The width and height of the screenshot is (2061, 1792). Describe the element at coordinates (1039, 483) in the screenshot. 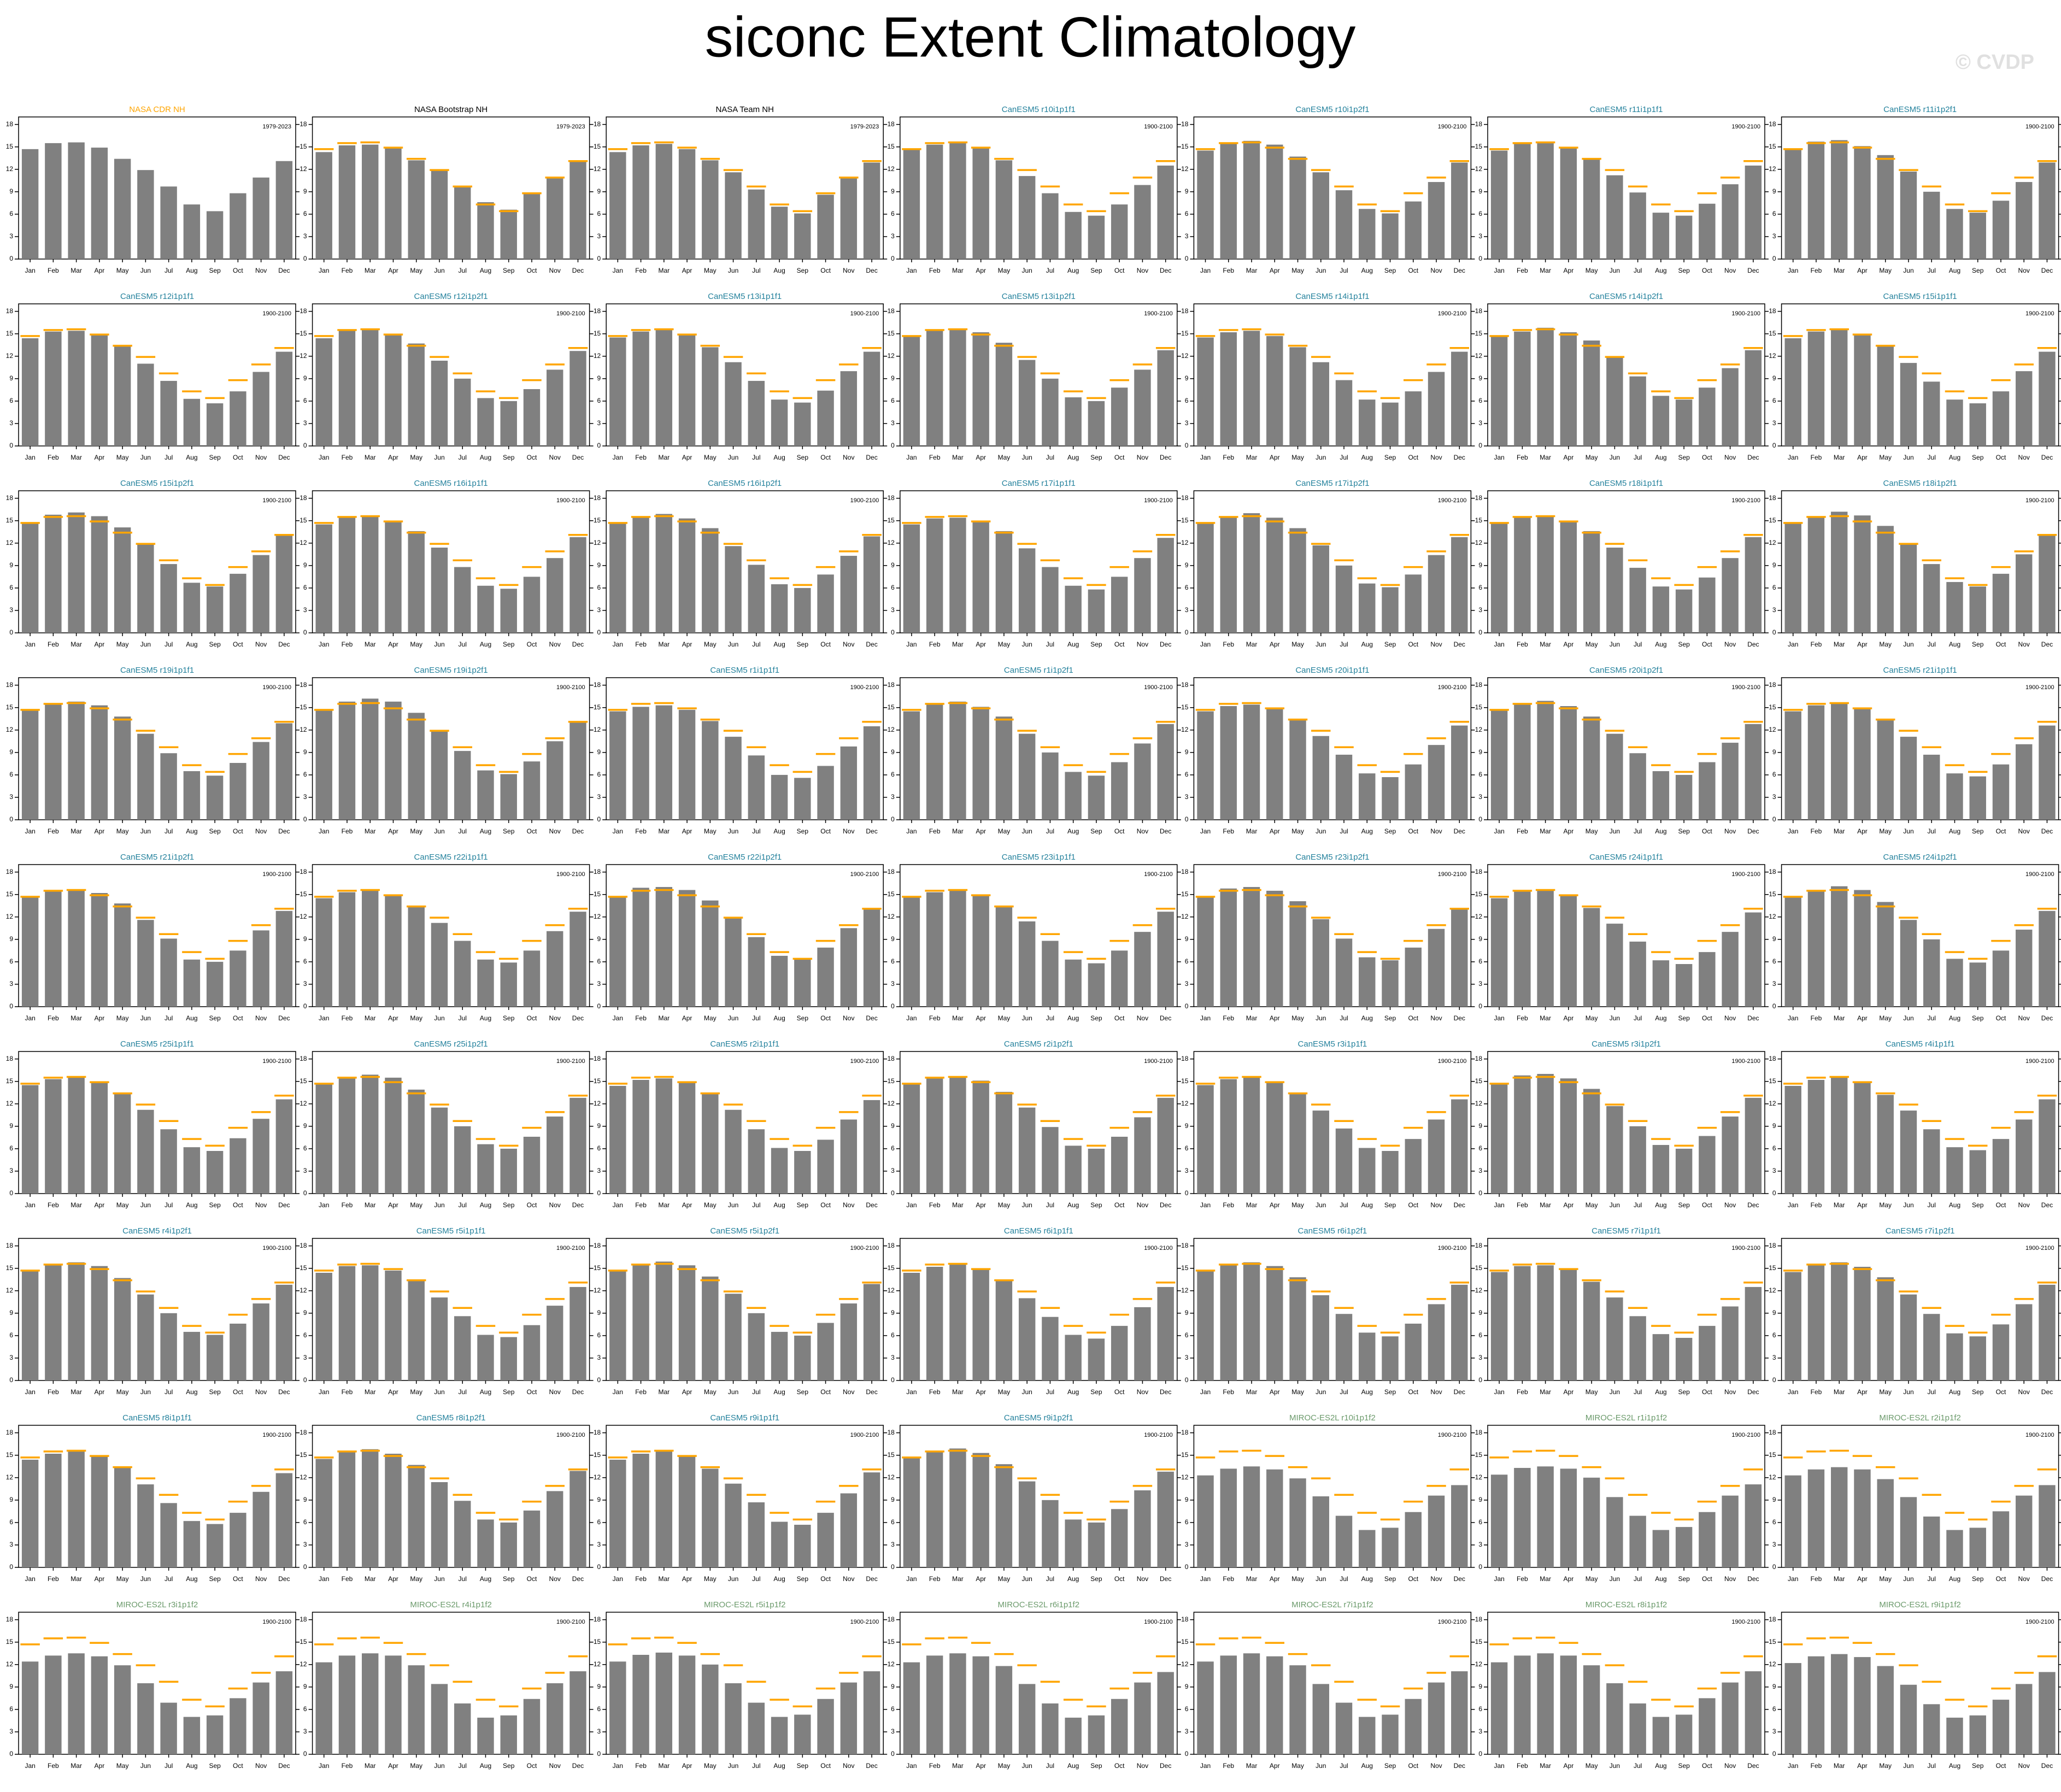

I see `panel-title: CanESM5 r17i1p1f1` at that location.